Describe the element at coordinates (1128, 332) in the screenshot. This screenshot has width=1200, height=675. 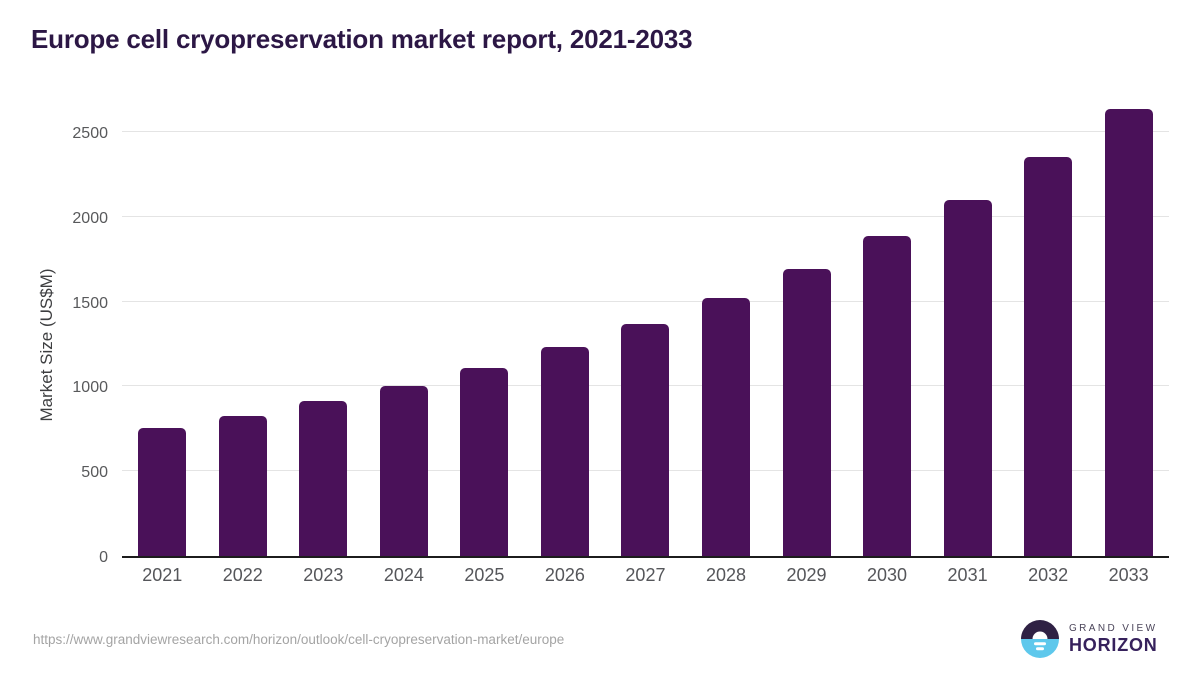
I see `bar-2033` at that location.